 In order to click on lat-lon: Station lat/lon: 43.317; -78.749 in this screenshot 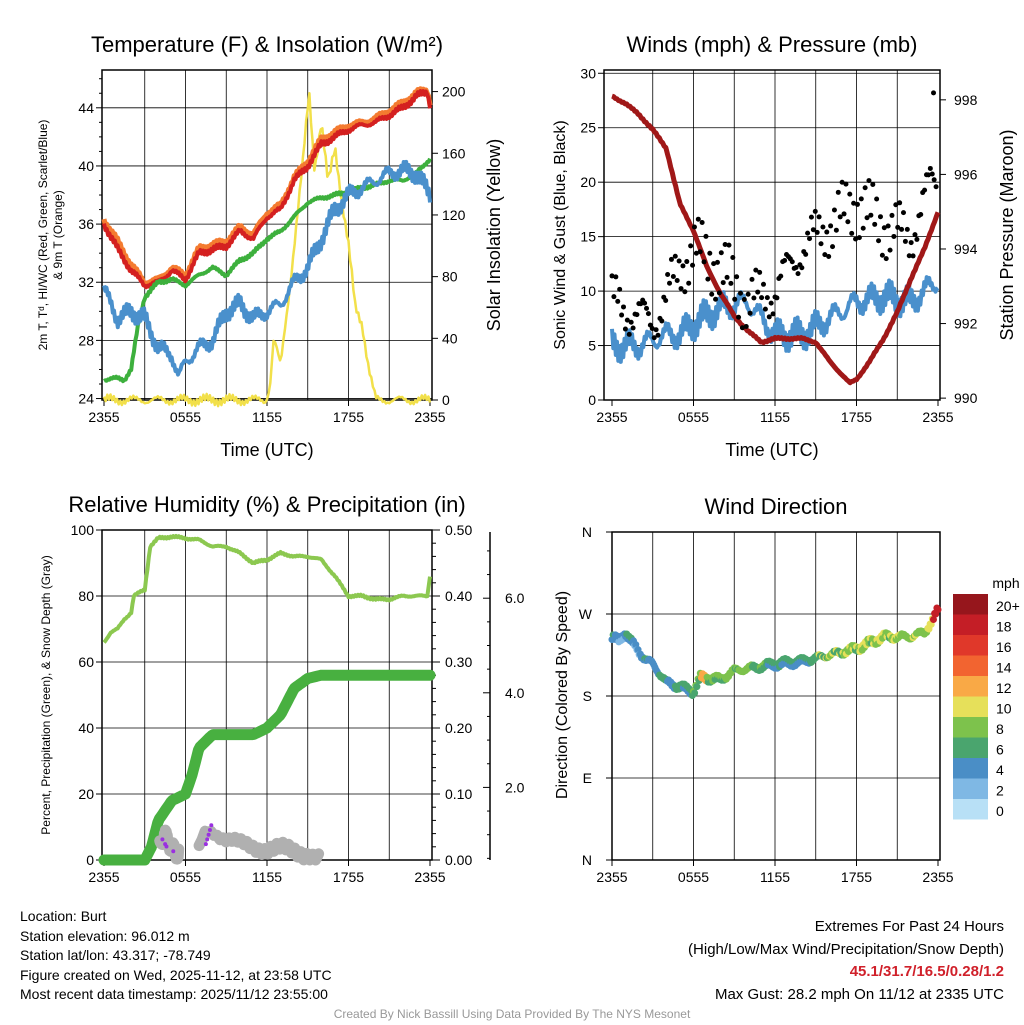, I will do `click(115, 955)`.